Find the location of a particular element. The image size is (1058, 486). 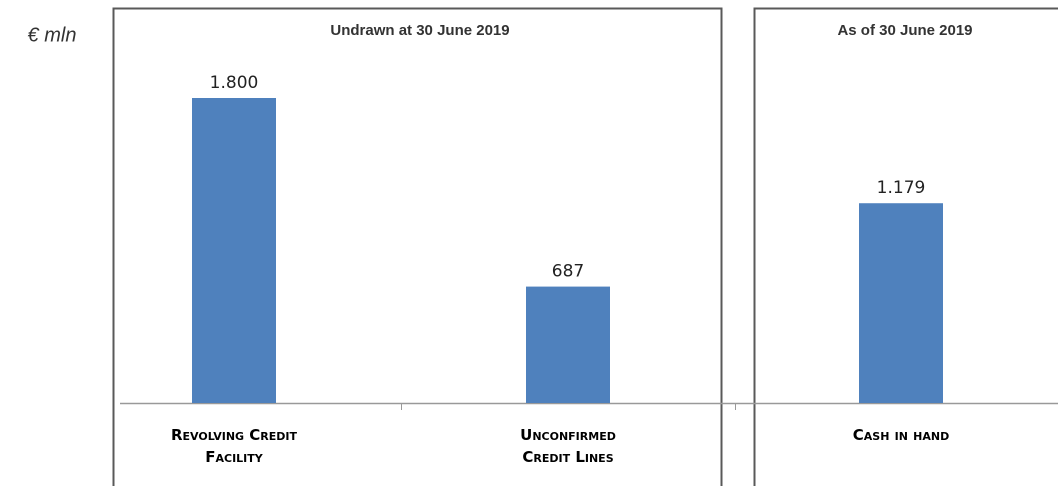

x-tick-label: Unconfirmed Credit Lines is located at coordinates (568, 446).